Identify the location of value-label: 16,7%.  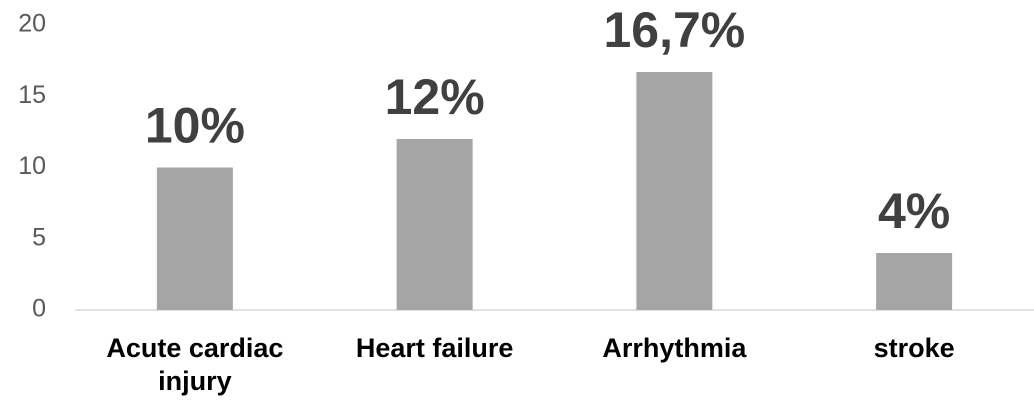
(674, 30).